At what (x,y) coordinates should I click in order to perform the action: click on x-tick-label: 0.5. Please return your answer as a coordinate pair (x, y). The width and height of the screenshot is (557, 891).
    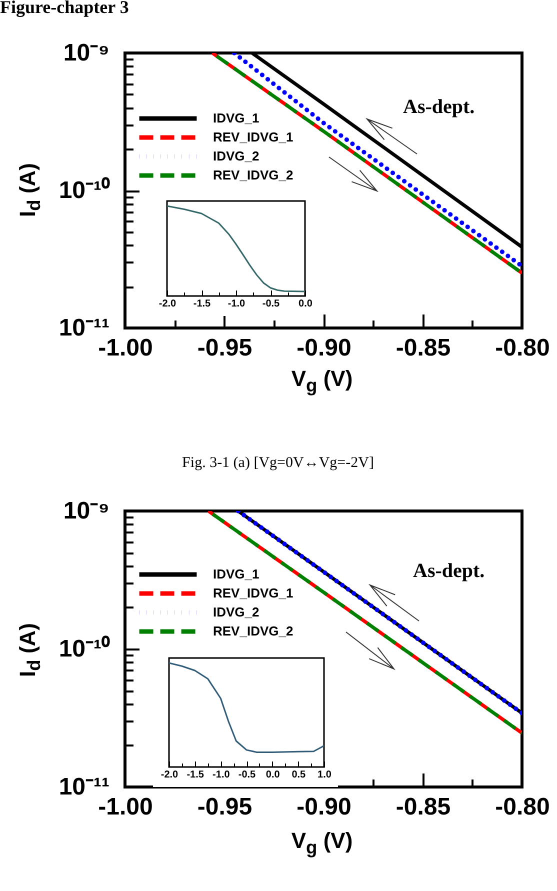
    Looking at the image, I should click on (299, 775).